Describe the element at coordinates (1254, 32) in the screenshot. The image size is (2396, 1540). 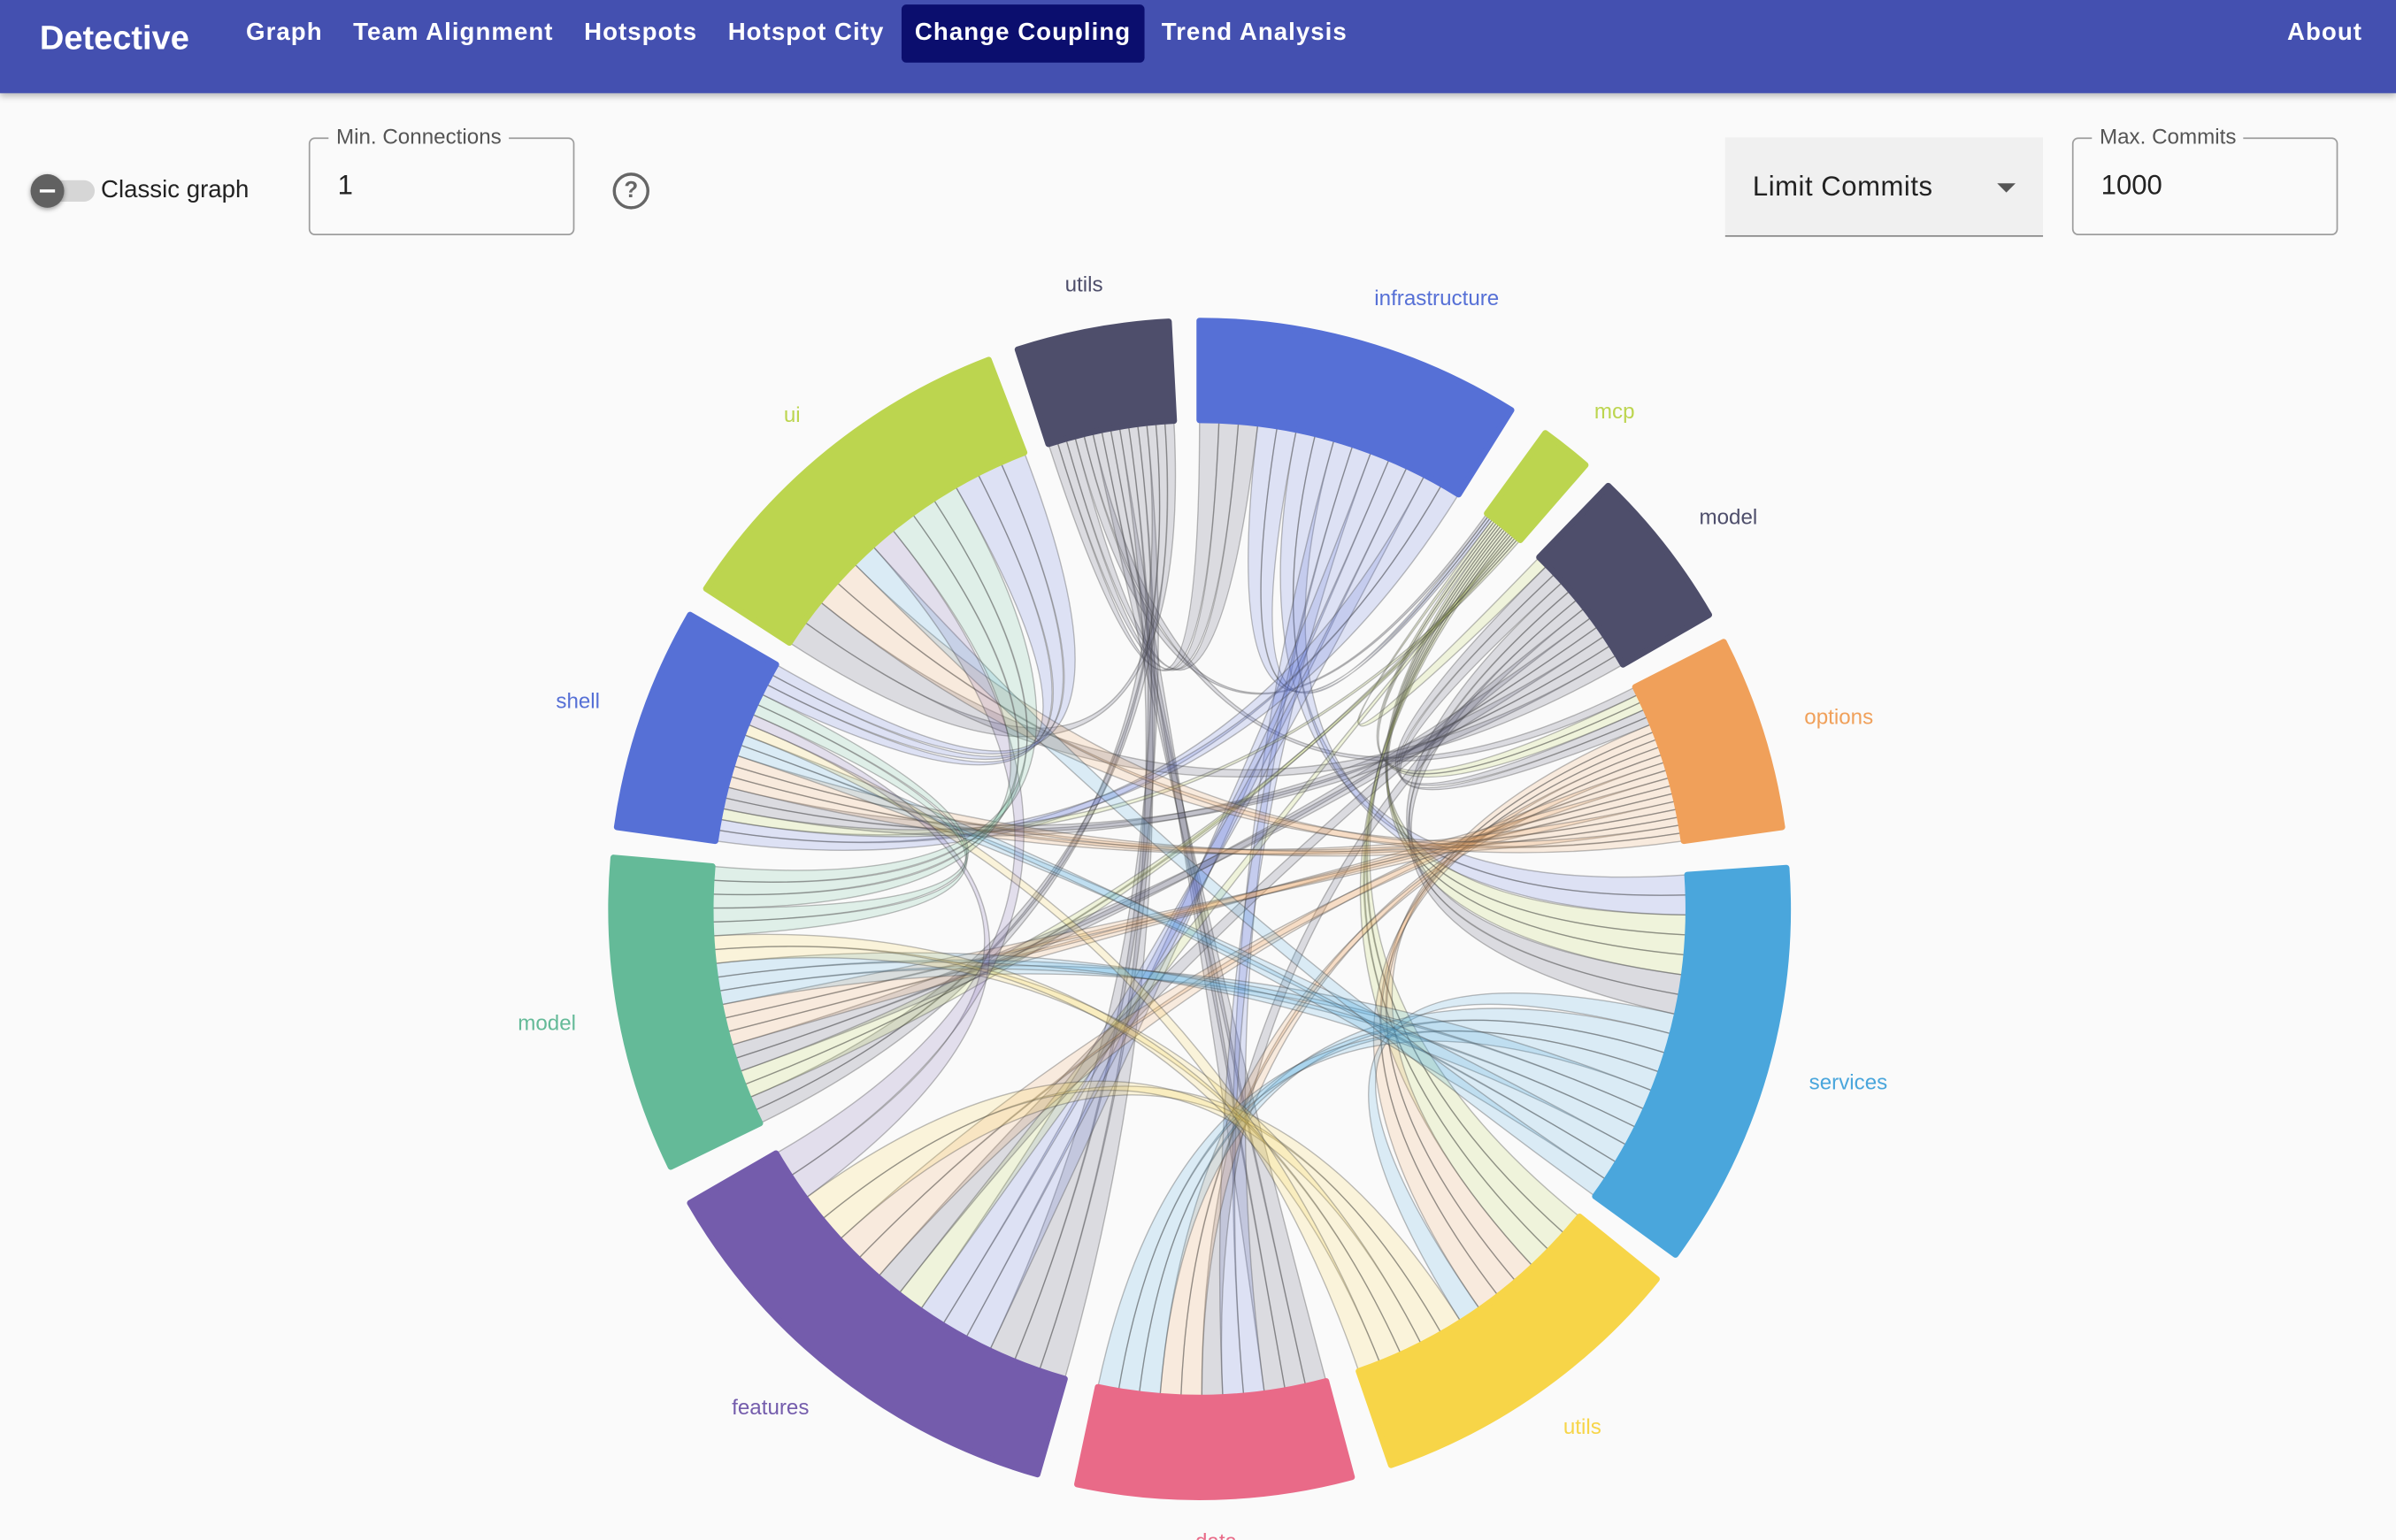
I see `nav-item: Trend Analysis` at that location.